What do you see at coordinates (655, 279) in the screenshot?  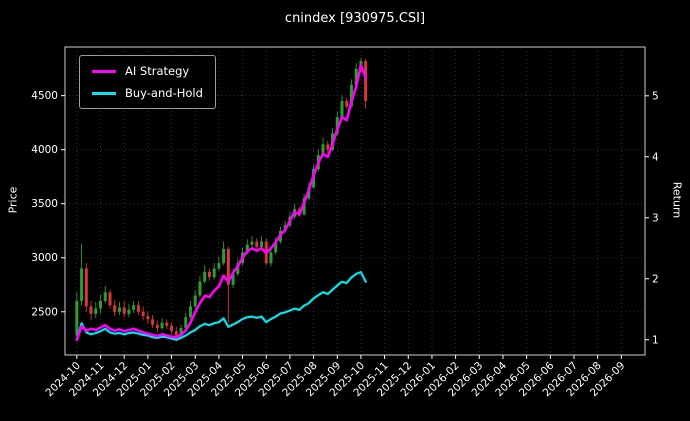 I see `svg-text: 2` at bounding box center [655, 279].